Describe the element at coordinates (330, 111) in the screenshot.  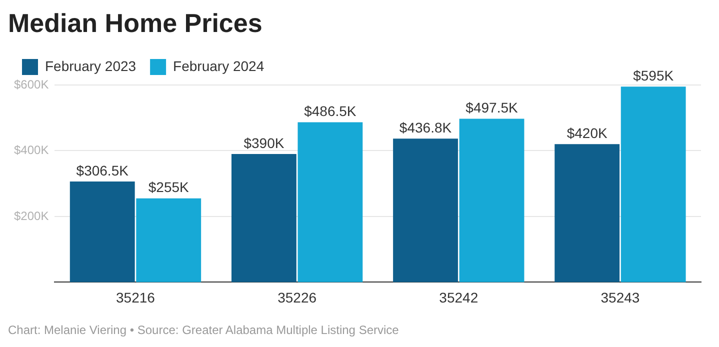
I see `data-label: $486.5K` at that location.